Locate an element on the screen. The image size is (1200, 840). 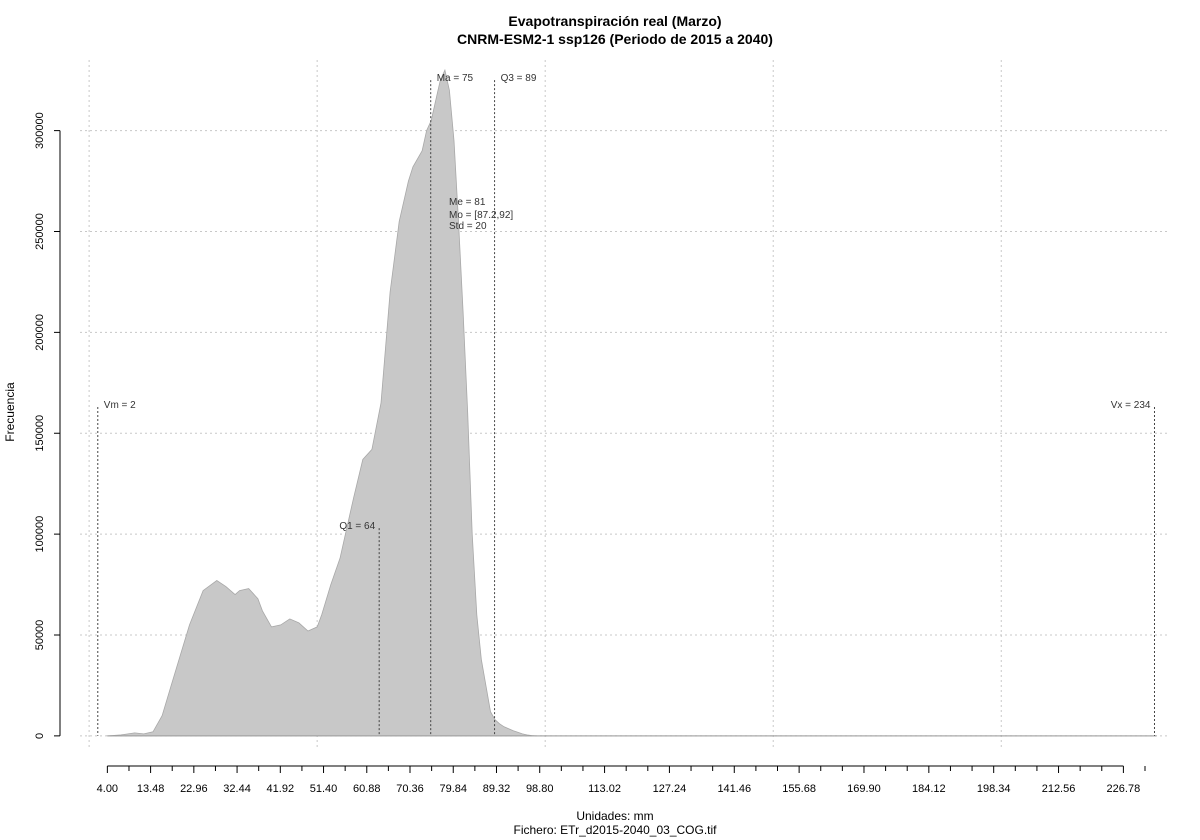
stat-mode: Mo = [87.2,92] is located at coordinates (481, 215).